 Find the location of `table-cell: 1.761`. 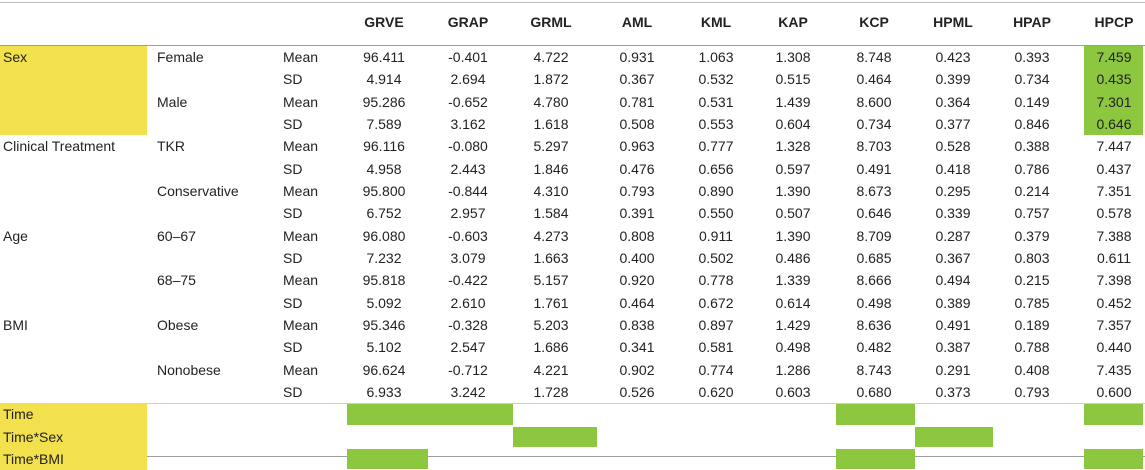

table-cell: 1.761 is located at coordinates (551, 302).